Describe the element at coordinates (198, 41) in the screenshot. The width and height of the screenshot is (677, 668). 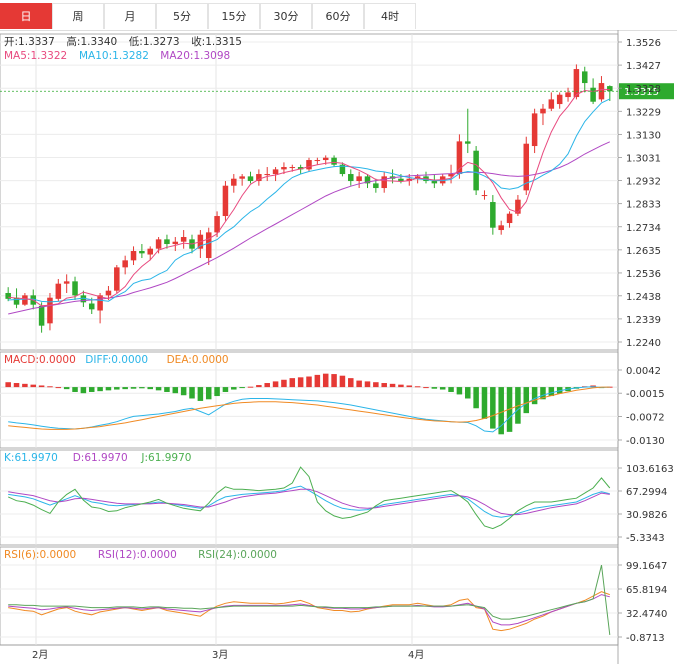
I see `close-legend-label: 收:` at that location.